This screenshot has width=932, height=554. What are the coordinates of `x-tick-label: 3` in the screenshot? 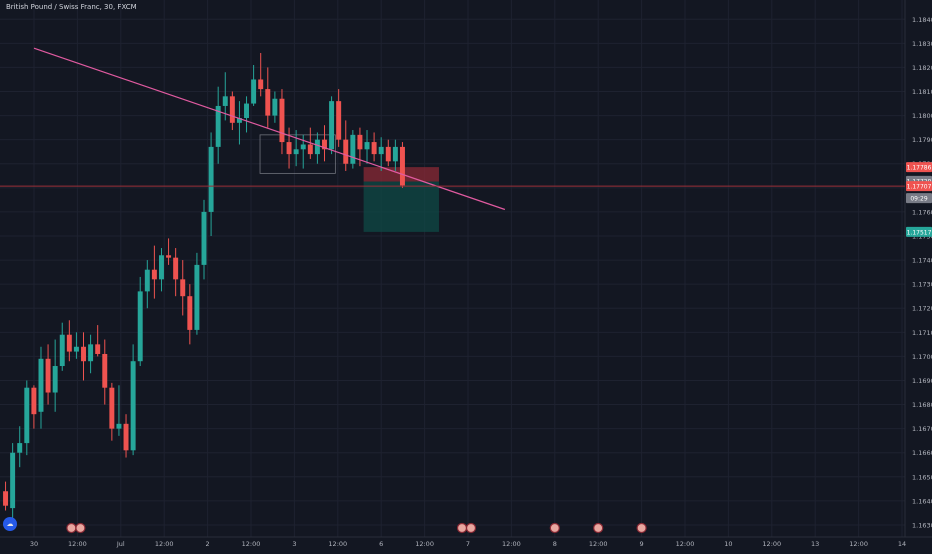 It's located at (294, 544).